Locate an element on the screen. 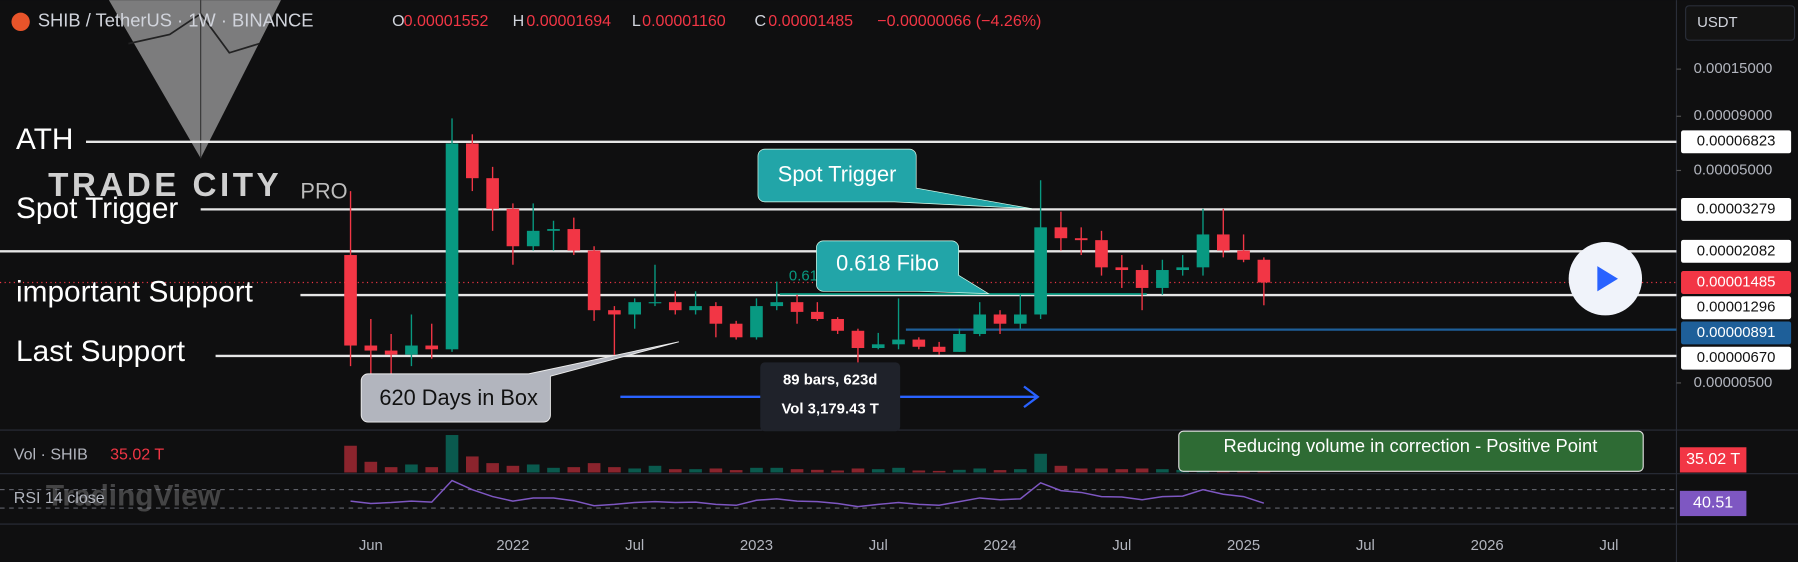 The image size is (1798, 562). ohlc-key: O is located at coordinates (398, 21).